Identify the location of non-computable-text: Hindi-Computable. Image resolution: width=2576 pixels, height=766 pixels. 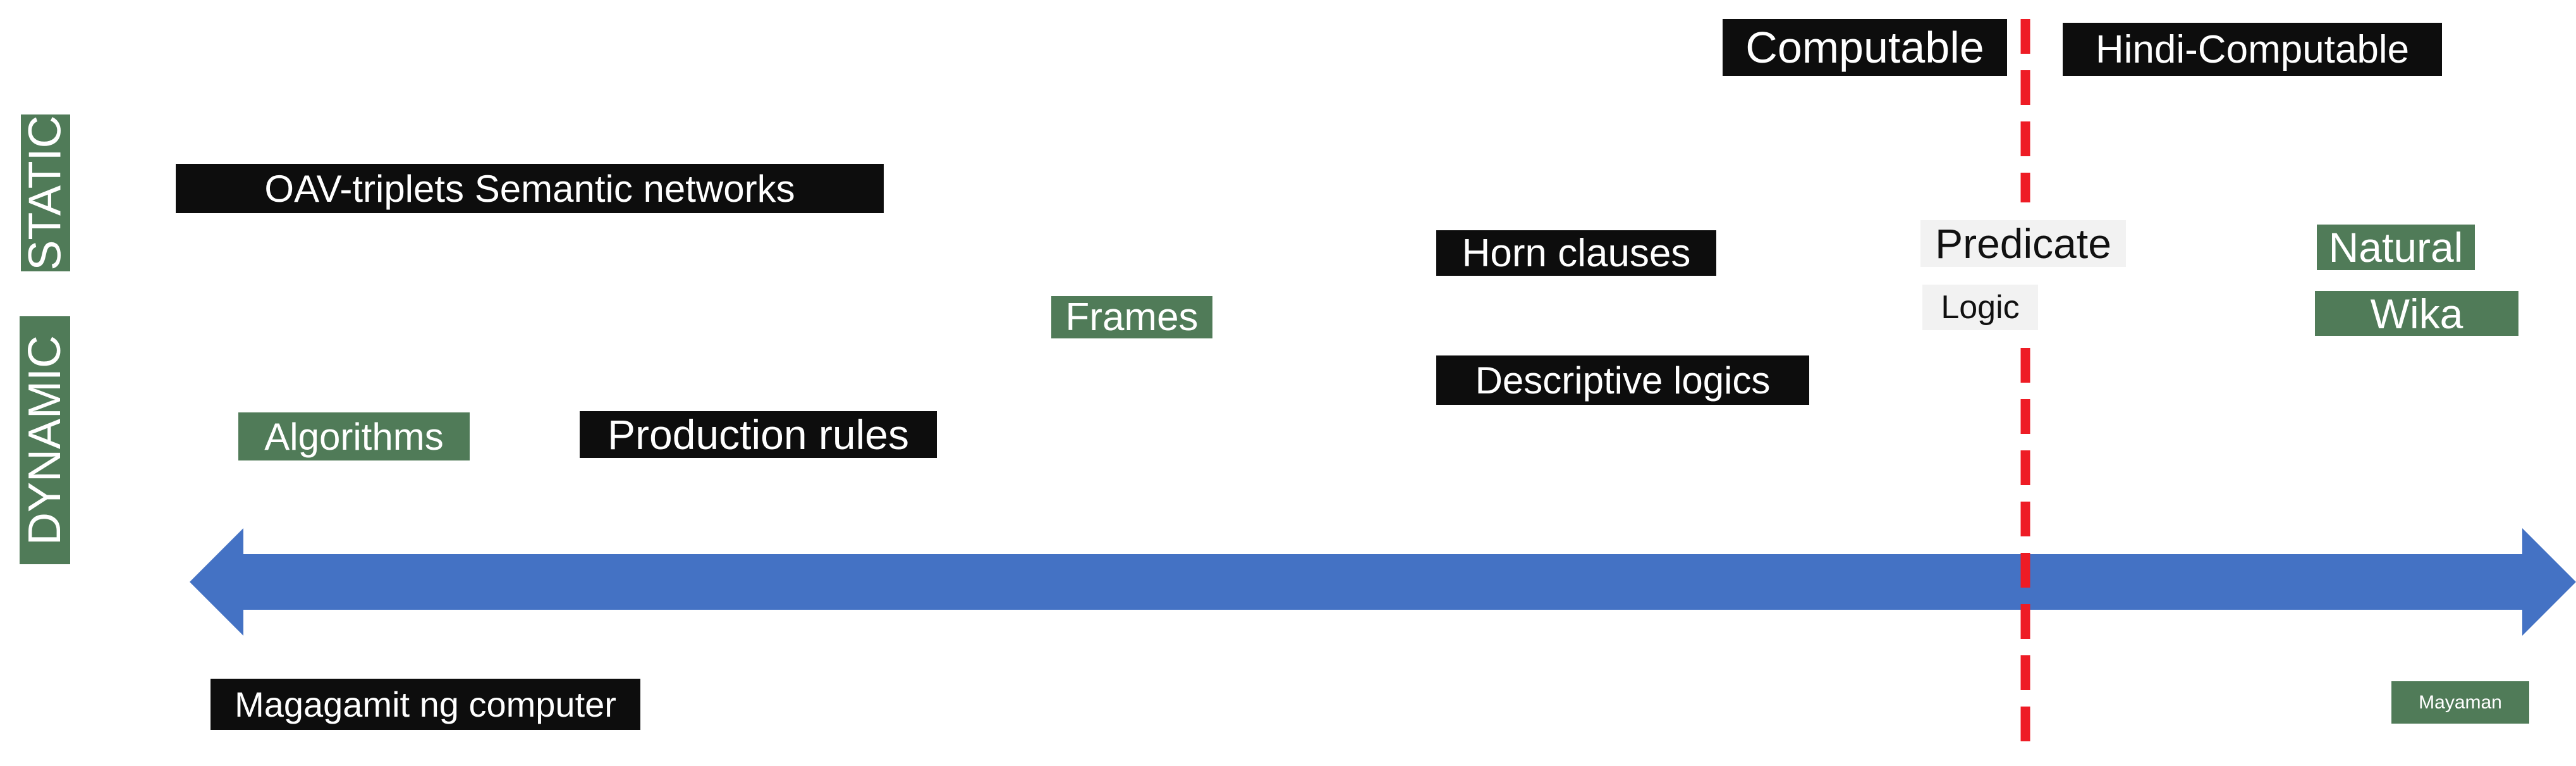
(2252, 49).